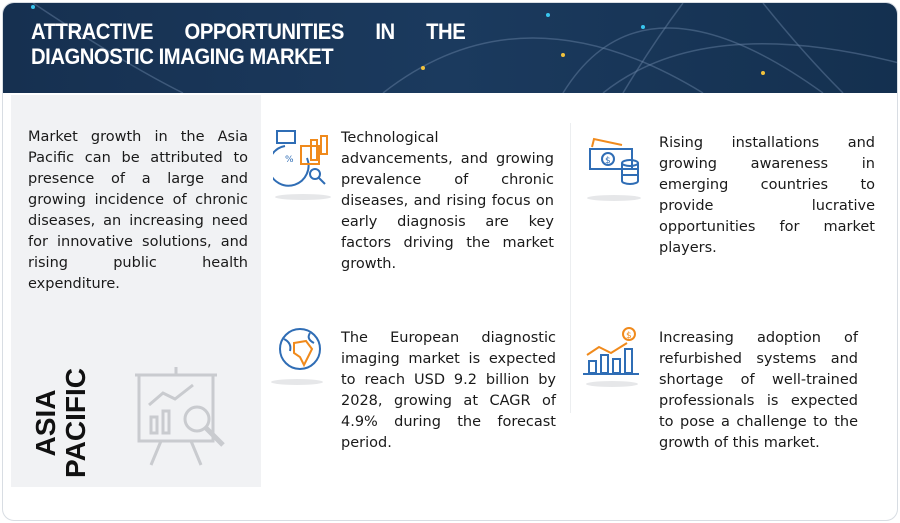  Describe the element at coordinates (92, 31) in the screenshot. I see `title-word: ATTRACTIVE` at that location.